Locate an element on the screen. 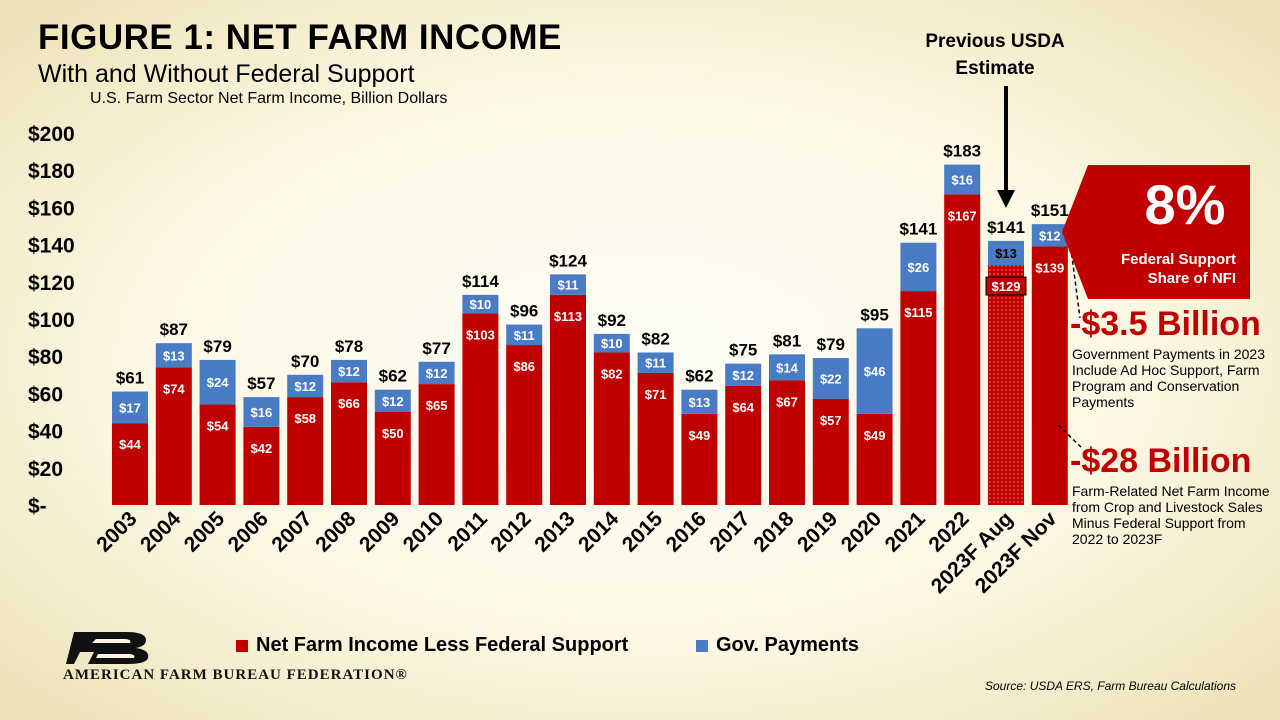 The image size is (1280, 720). data-label-total: $183 is located at coordinates (962, 151).